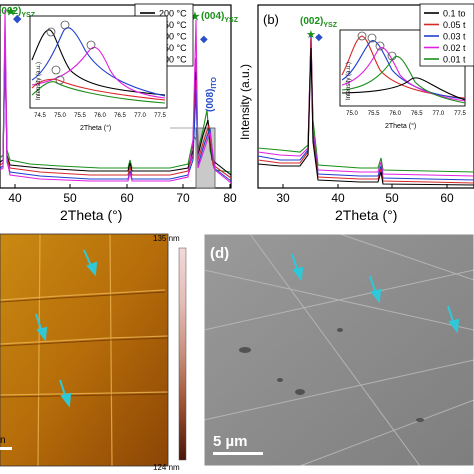  What do you see at coordinates (454, 14) in the screenshot?
I see `legend-label: 0.1 to` at bounding box center [454, 14].